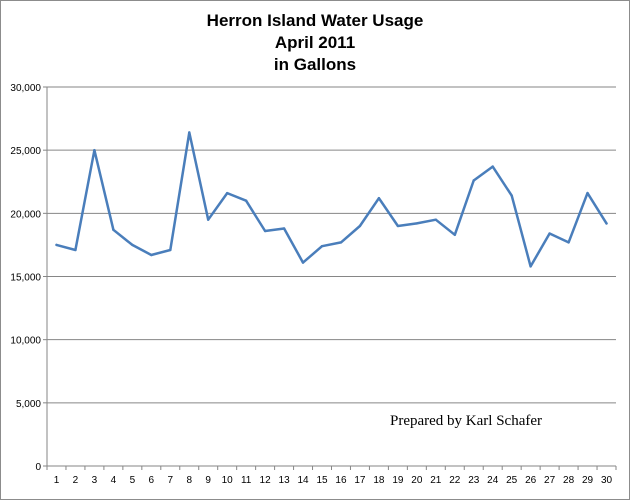 The width and height of the screenshot is (630, 500). I want to click on y-axis-tick-labels: 0 5,000 10,000 15,000 20,000 25,000 30,000, so click(25, 278).